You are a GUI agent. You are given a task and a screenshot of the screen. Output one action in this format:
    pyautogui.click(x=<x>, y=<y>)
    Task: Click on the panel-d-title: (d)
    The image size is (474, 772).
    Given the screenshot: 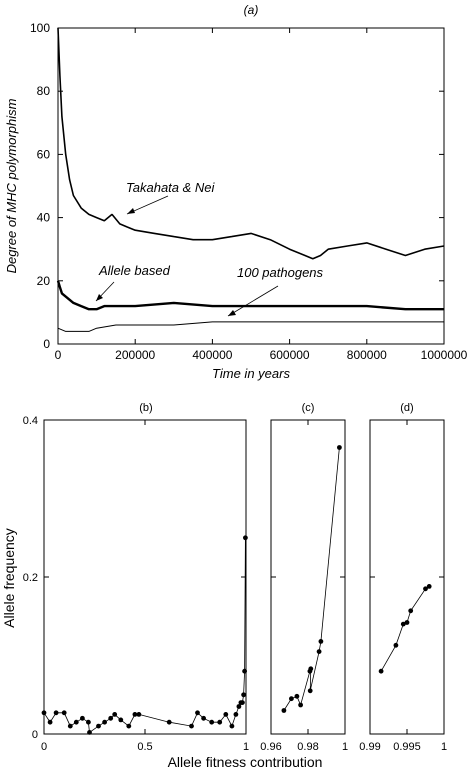 What is the action you would take?
    pyautogui.click(x=406, y=408)
    